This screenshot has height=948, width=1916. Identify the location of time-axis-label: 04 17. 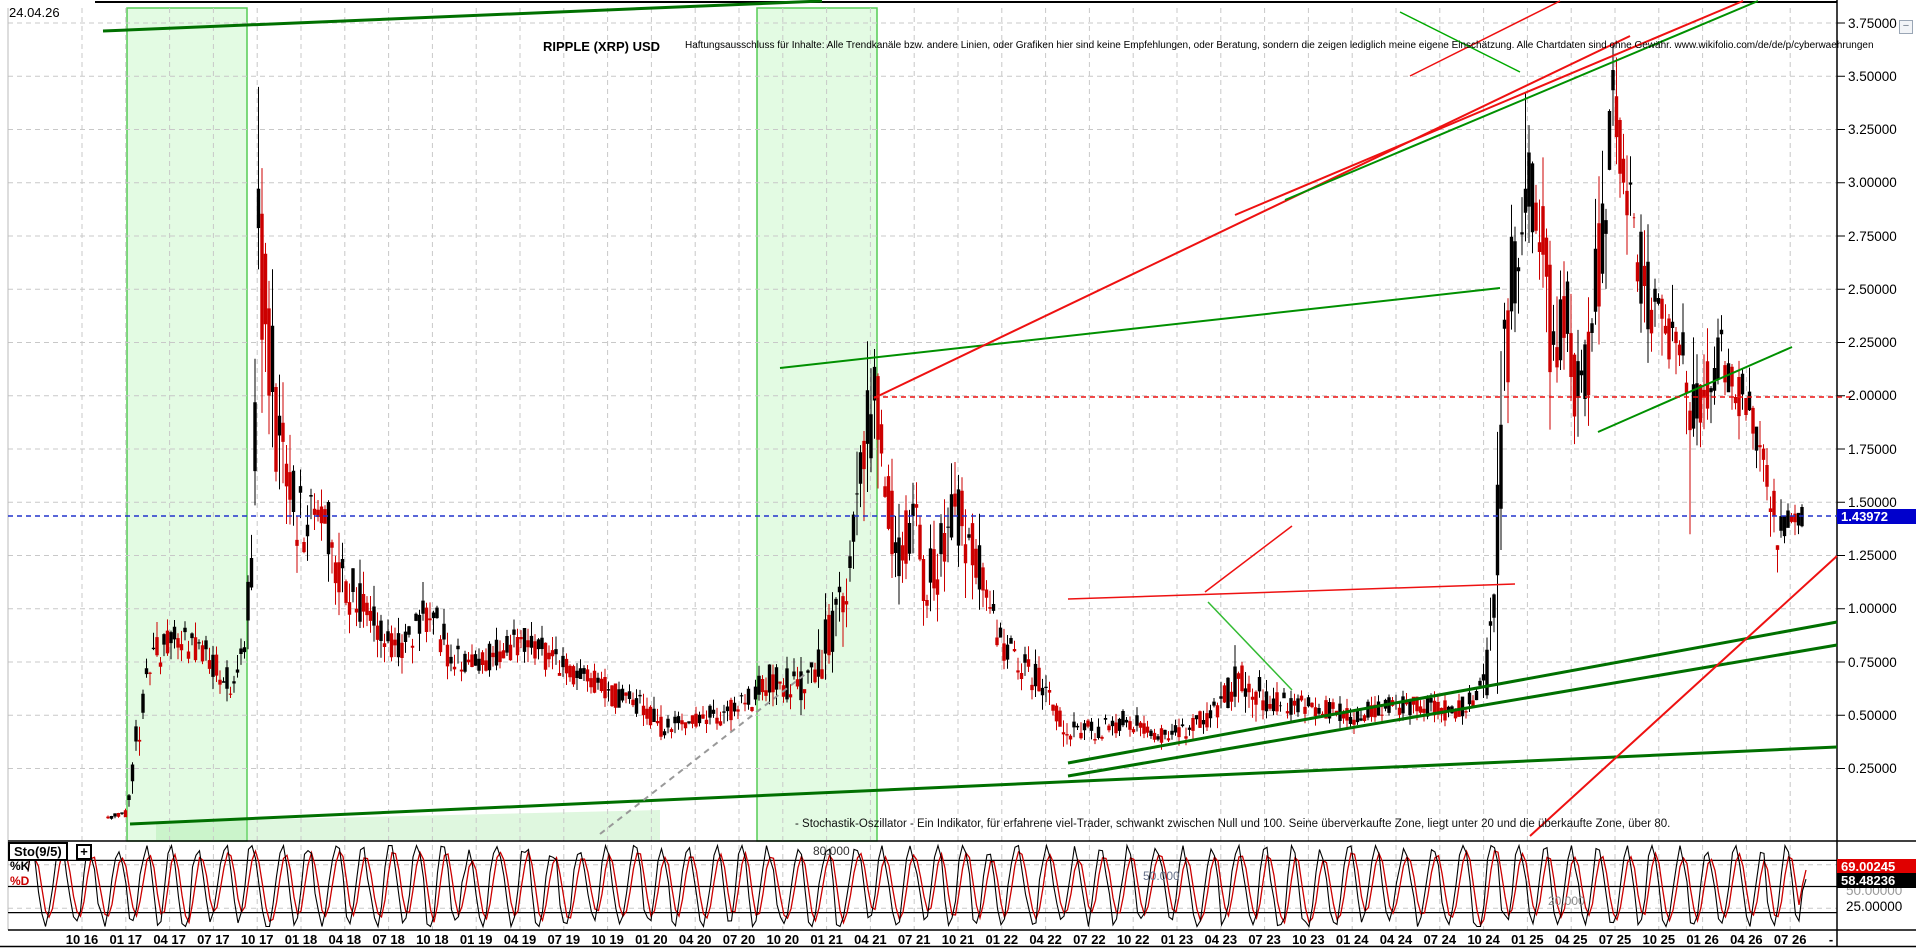
(169, 939).